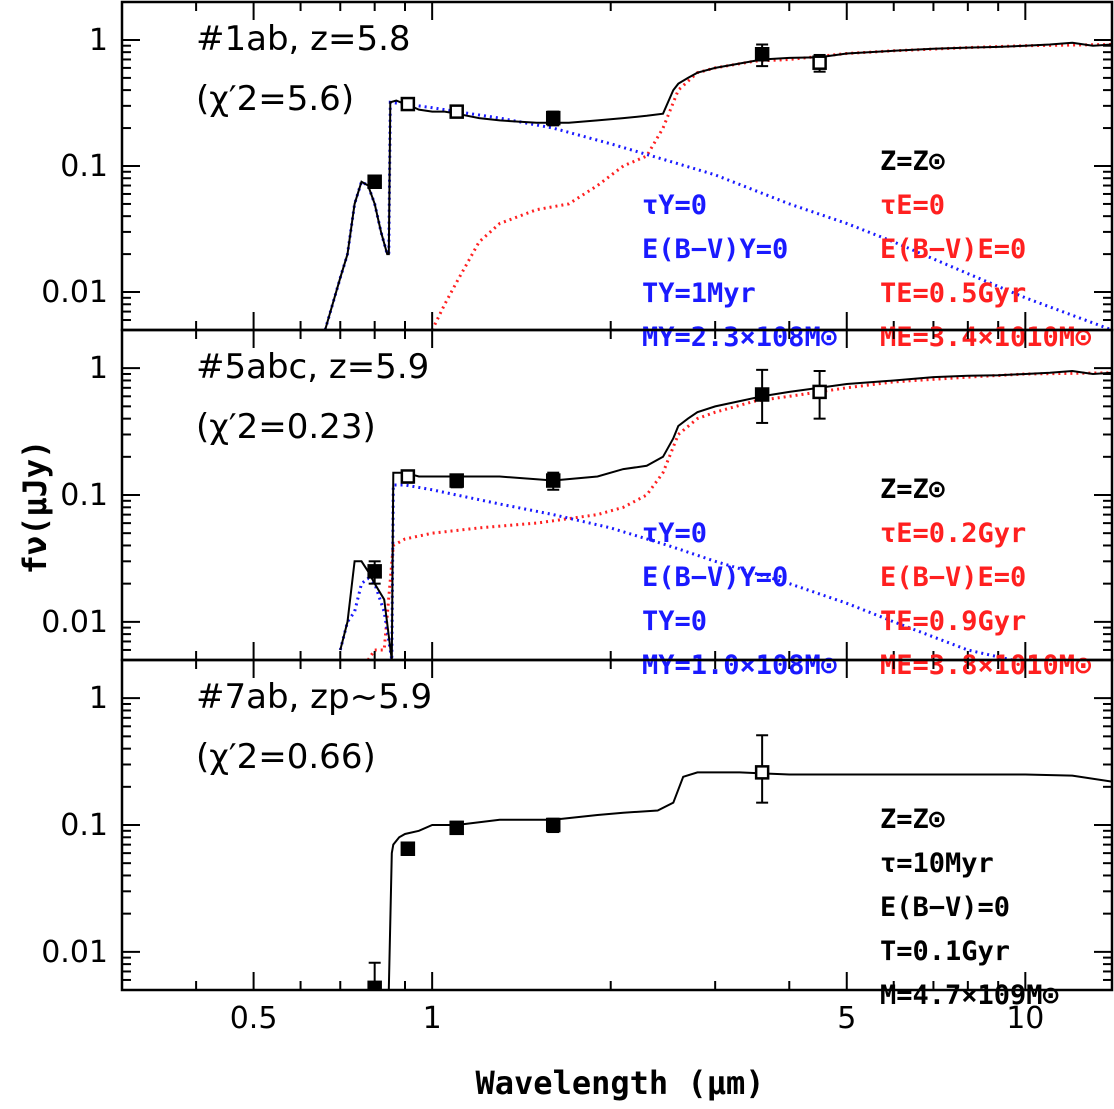 This screenshot has width=1114, height=1109. What do you see at coordinates (953, 533) in the screenshot?
I see `panel-5abc-param-old: τE=0.2Gyr` at bounding box center [953, 533].